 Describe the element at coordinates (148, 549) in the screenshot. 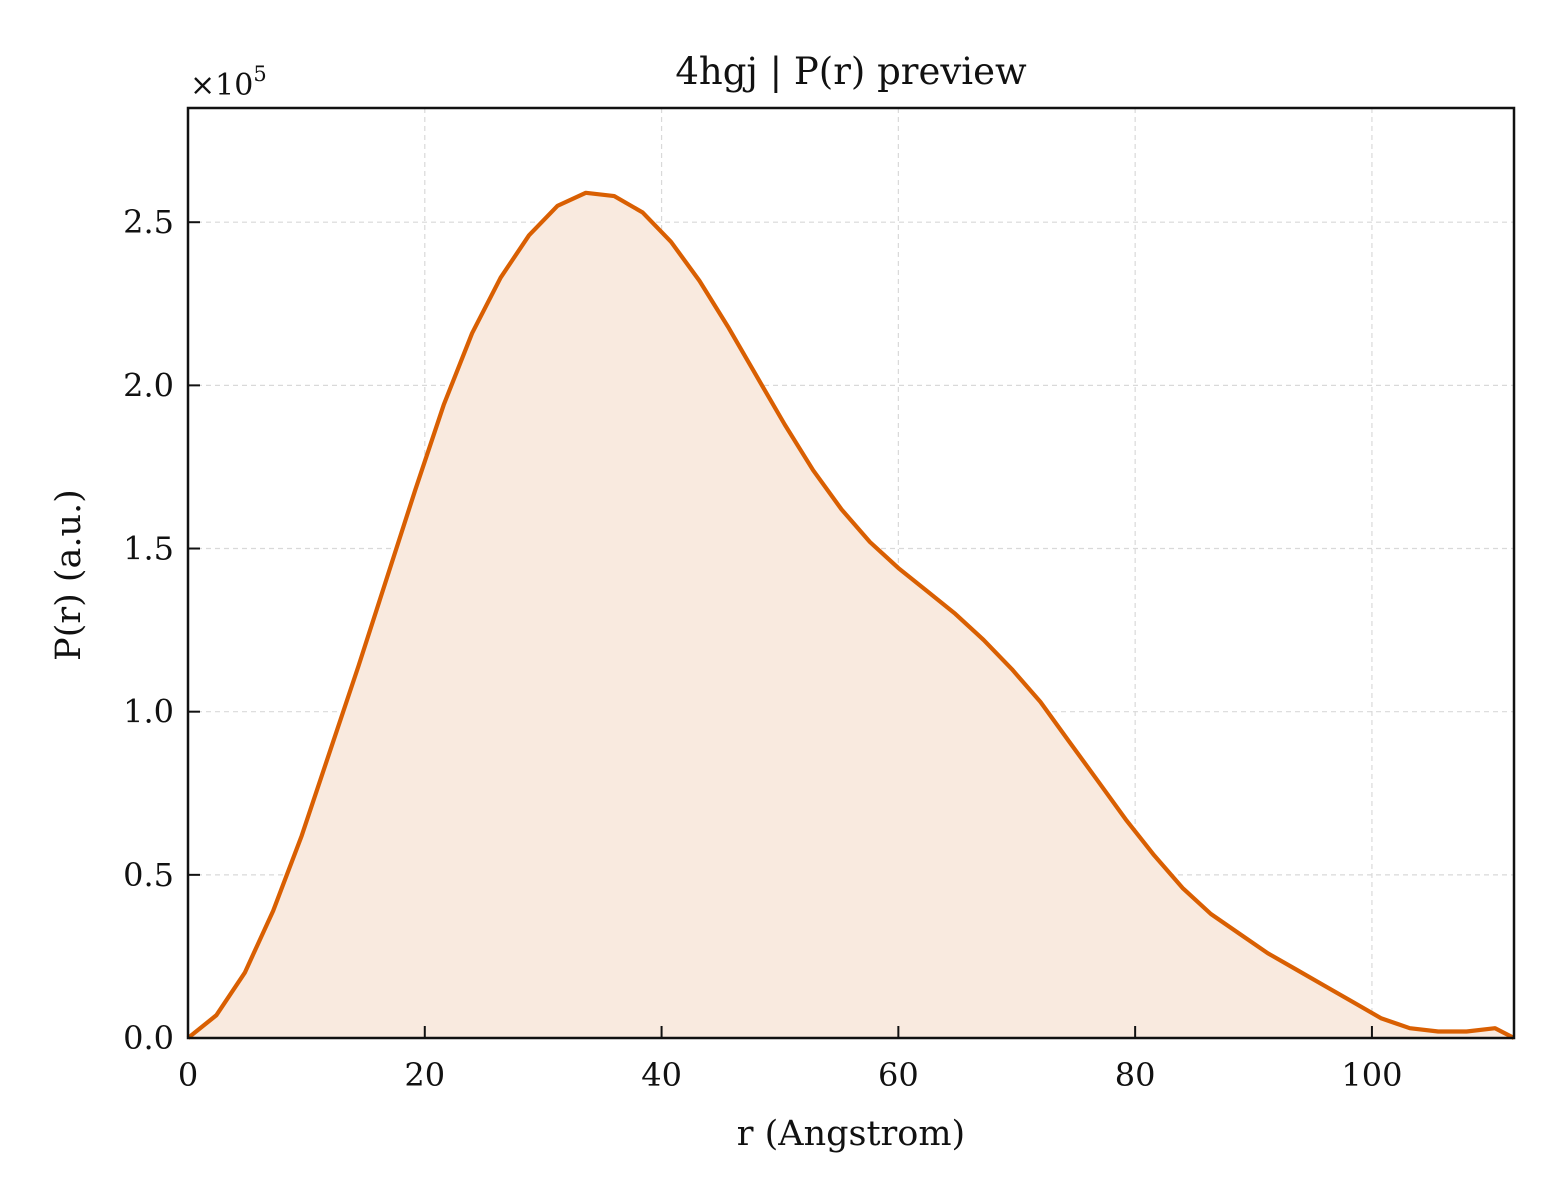

I see `y-tick-label: 1.5` at that location.